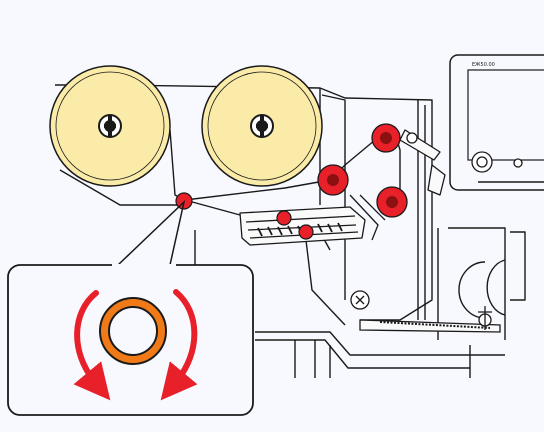 The height and width of the screenshot is (432, 544). What do you see at coordinates (425, 311) in the screenshot?
I see `platen-assembly` at bounding box center [425, 311].